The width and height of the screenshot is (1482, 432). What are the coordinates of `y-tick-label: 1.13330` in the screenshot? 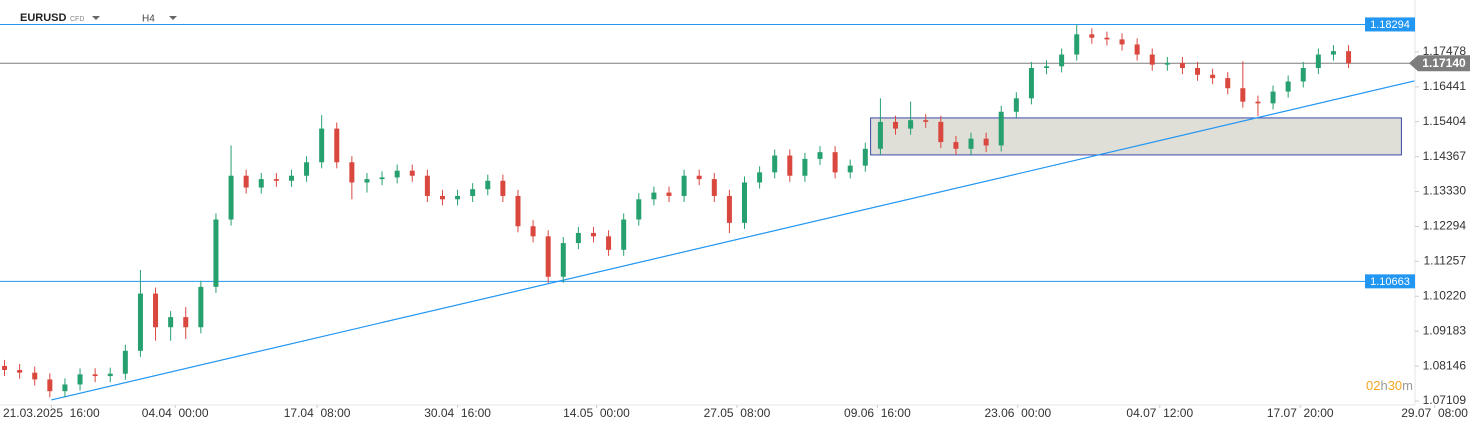 It's located at (1445, 191).